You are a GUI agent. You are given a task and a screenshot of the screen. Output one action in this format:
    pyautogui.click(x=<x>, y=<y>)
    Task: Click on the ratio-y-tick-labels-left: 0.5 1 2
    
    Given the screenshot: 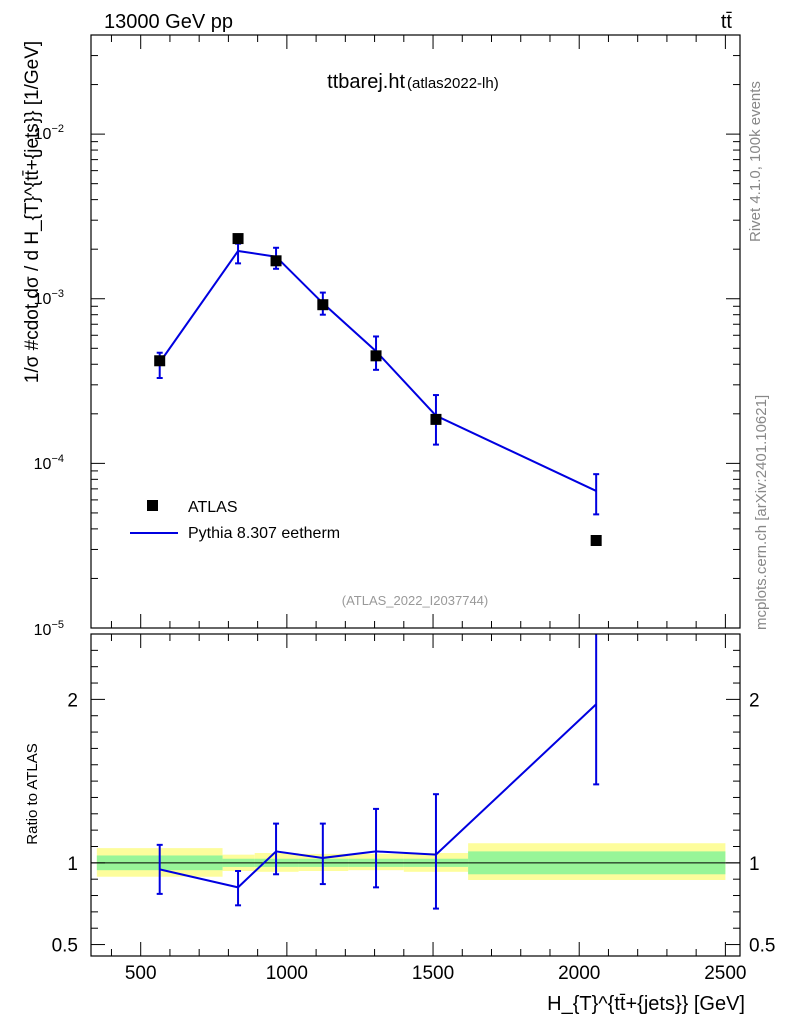 What is the action you would take?
    pyautogui.click(x=65, y=823)
    